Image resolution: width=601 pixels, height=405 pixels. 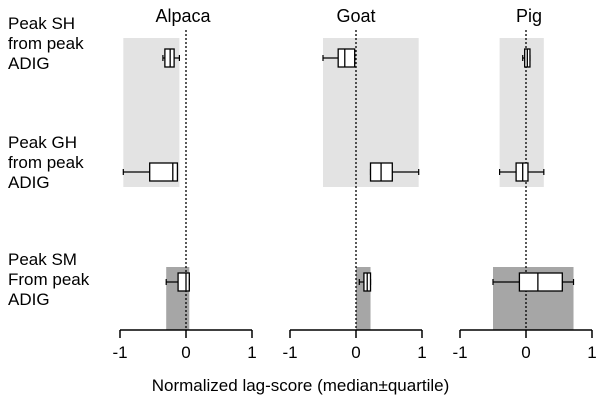 I want to click on pig-tick-label-2: 1, so click(x=591, y=352).